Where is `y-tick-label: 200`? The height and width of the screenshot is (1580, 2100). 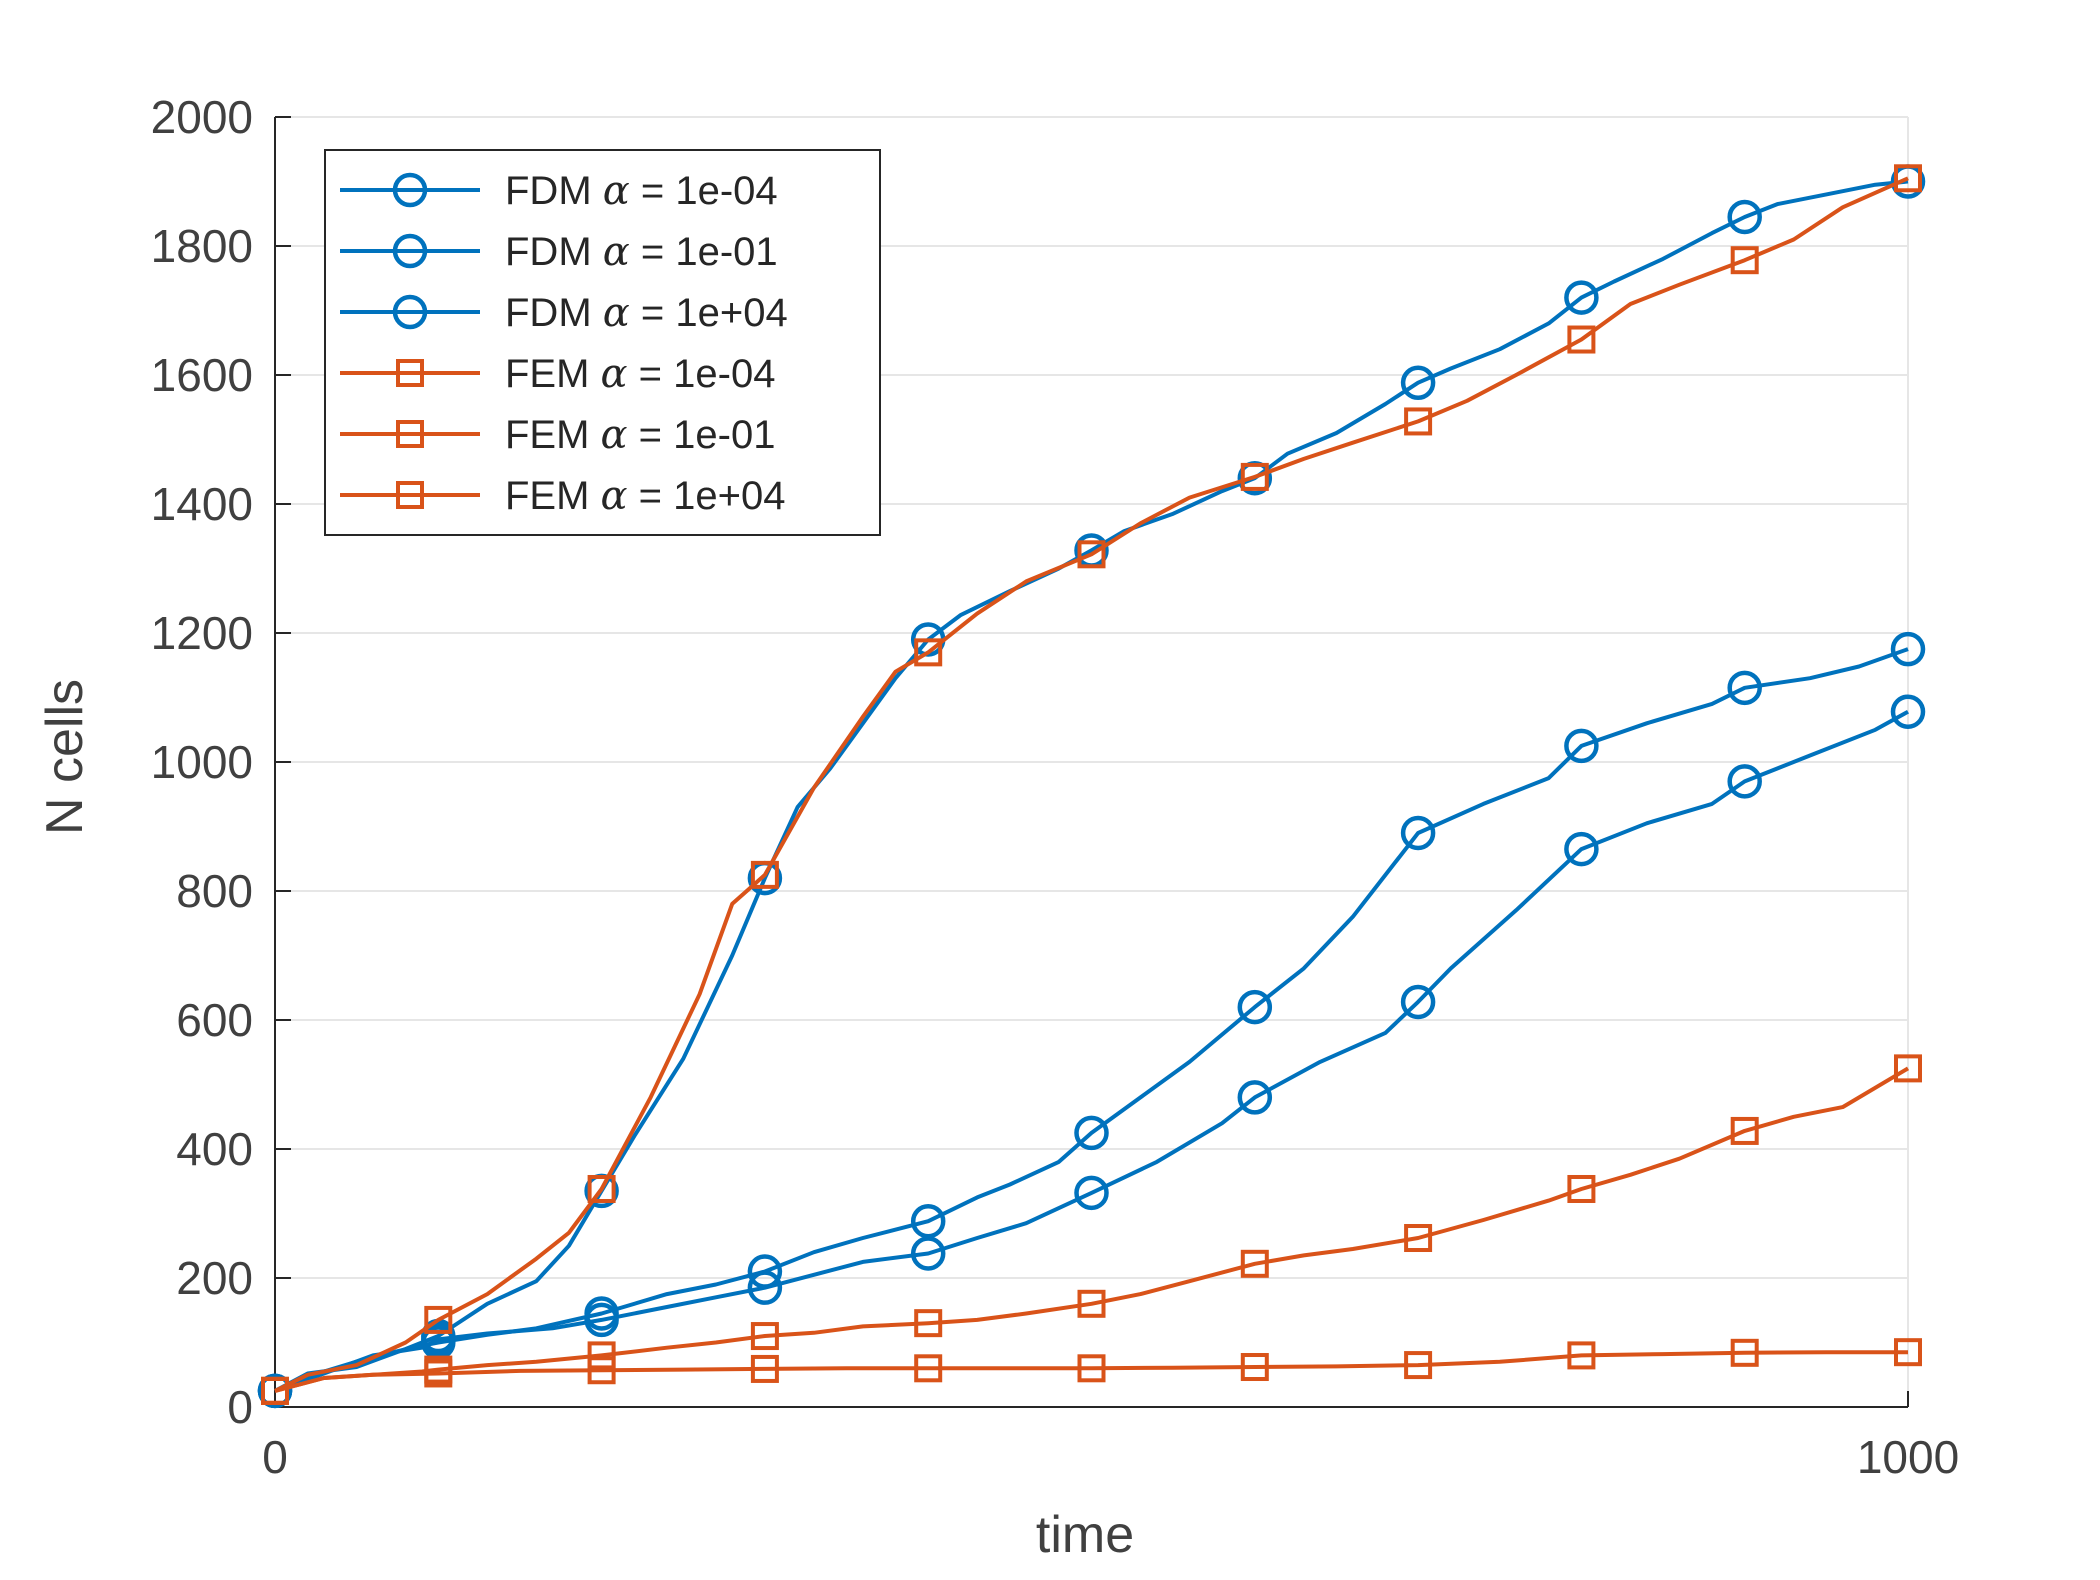
y-tick-label: 200 is located at coordinates (214, 1278).